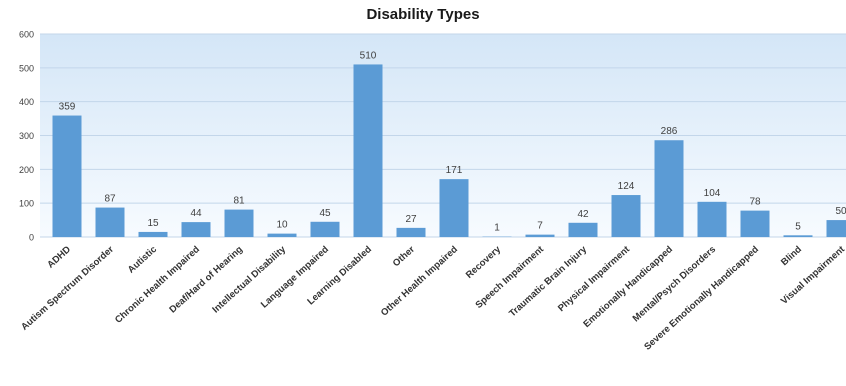 The height and width of the screenshot is (386, 846). Describe the element at coordinates (26, 170) in the screenshot. I see `y-tick-label: 200` at that location.